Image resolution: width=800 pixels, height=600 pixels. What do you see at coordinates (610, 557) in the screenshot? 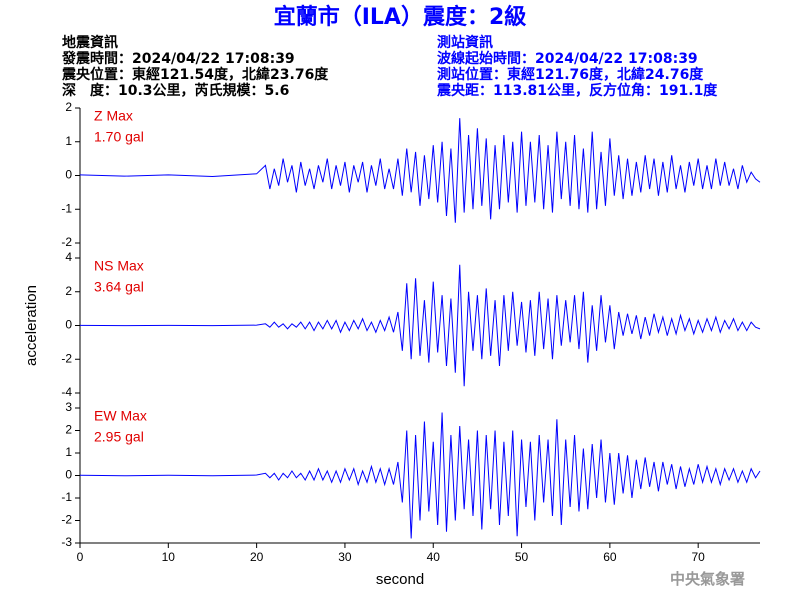
I see `x-tick-label: 60` at bounding box center [610, 557].